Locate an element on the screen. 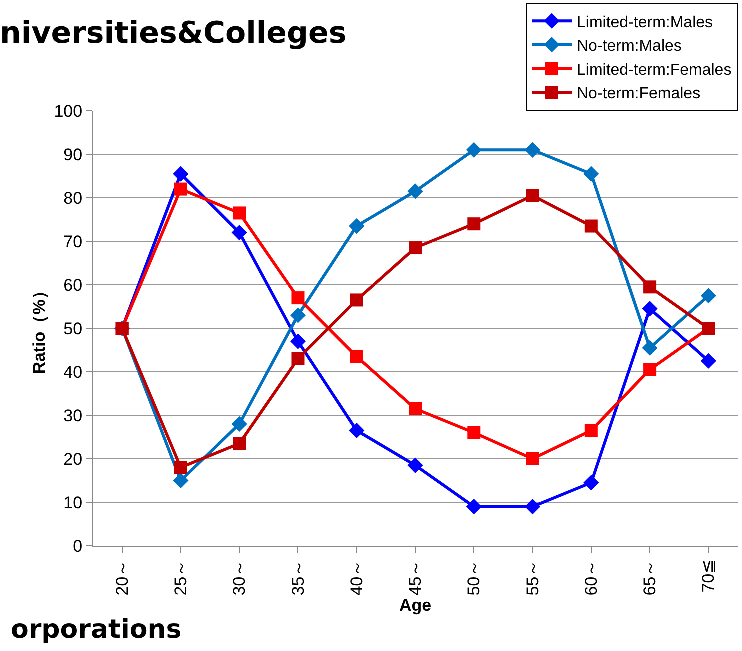 The height and width of the screenshot is (651, 742). y-tick-label: 60 is located at coordinates (73, 285).